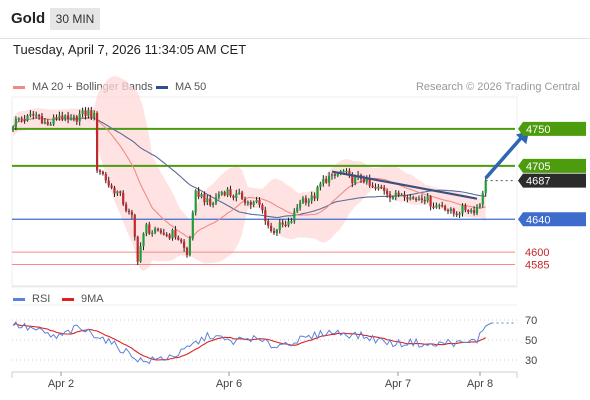  What do you see at coordinates (41, 299) in the screenshot?
I see `rsi-legend-label: RSI` at bounding box center [41, 299].